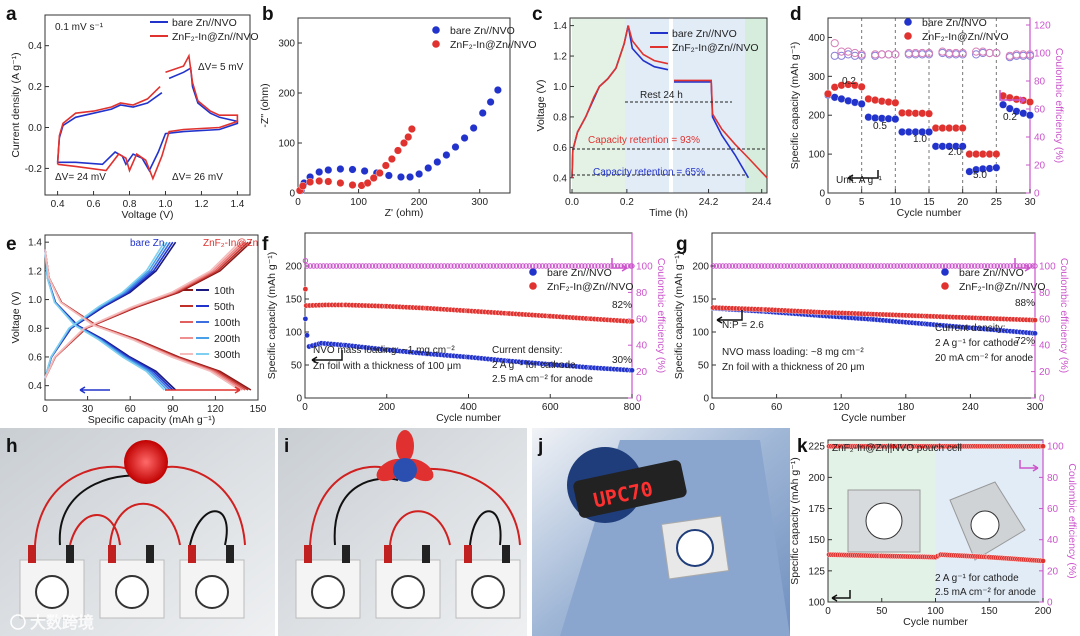 Image resolution: width=1080 pixels, height=636 pixels. What do you see at coordinates (729, 317) in the screenshot?
I see `capacity-axis-arrow-icon` at bounding box center [729, 317].